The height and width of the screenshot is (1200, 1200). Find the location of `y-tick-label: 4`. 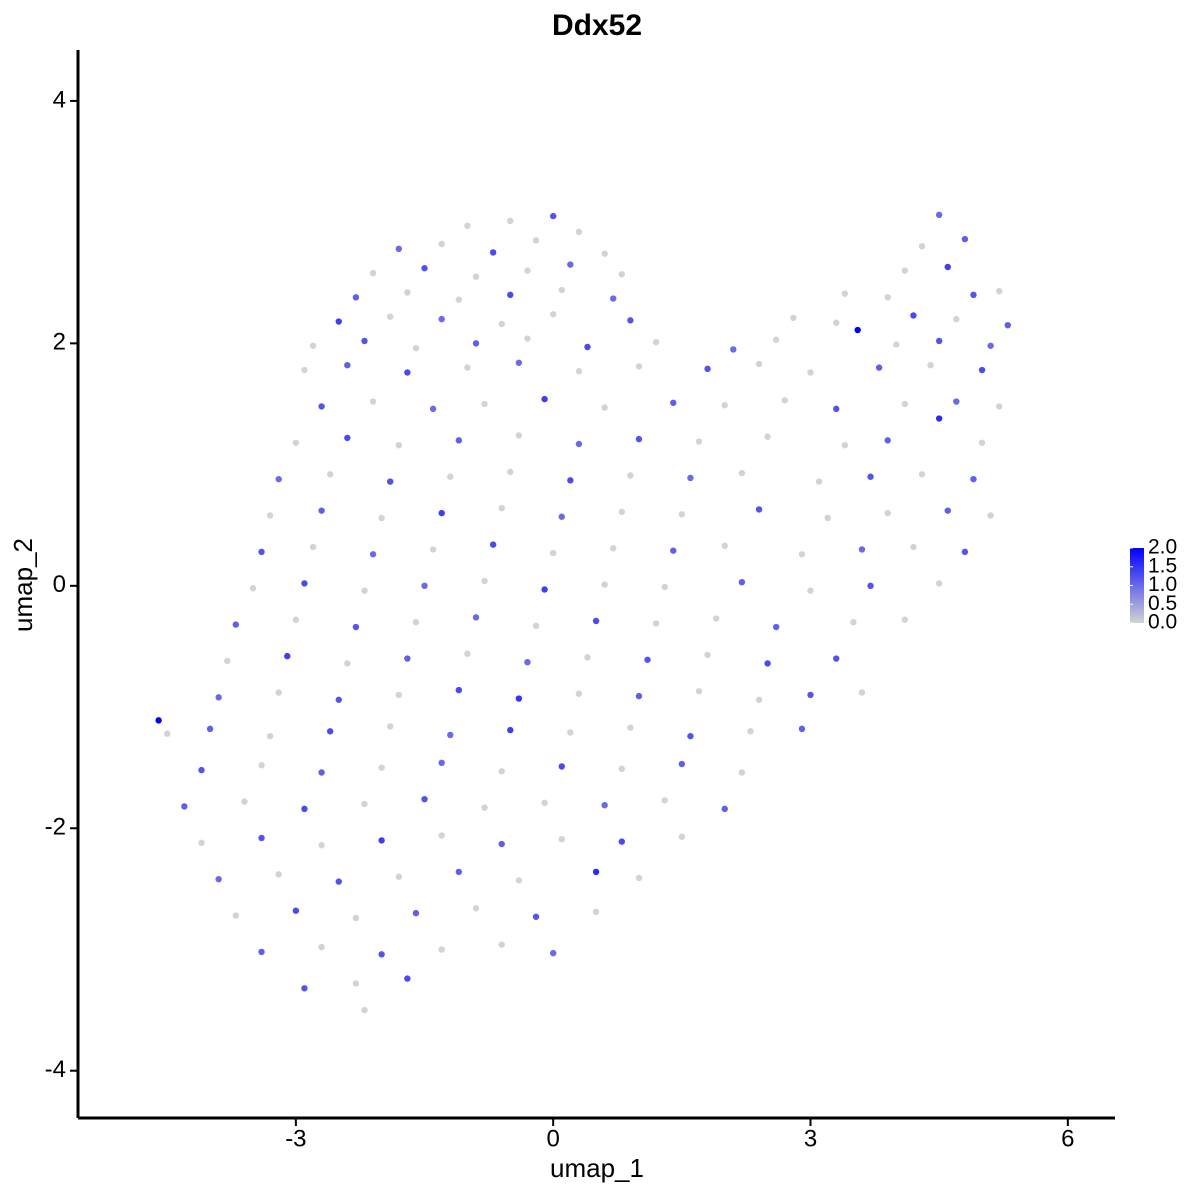

y-tick-label: 4 is located at coordinates (59, 99).